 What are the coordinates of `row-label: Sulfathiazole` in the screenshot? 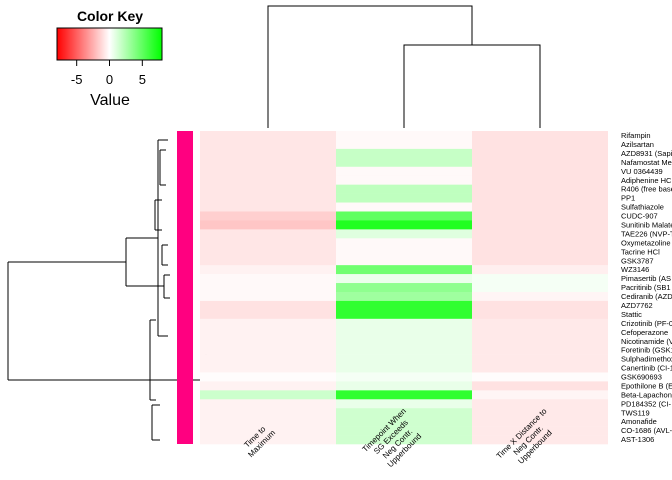 It's located at (642, 207).